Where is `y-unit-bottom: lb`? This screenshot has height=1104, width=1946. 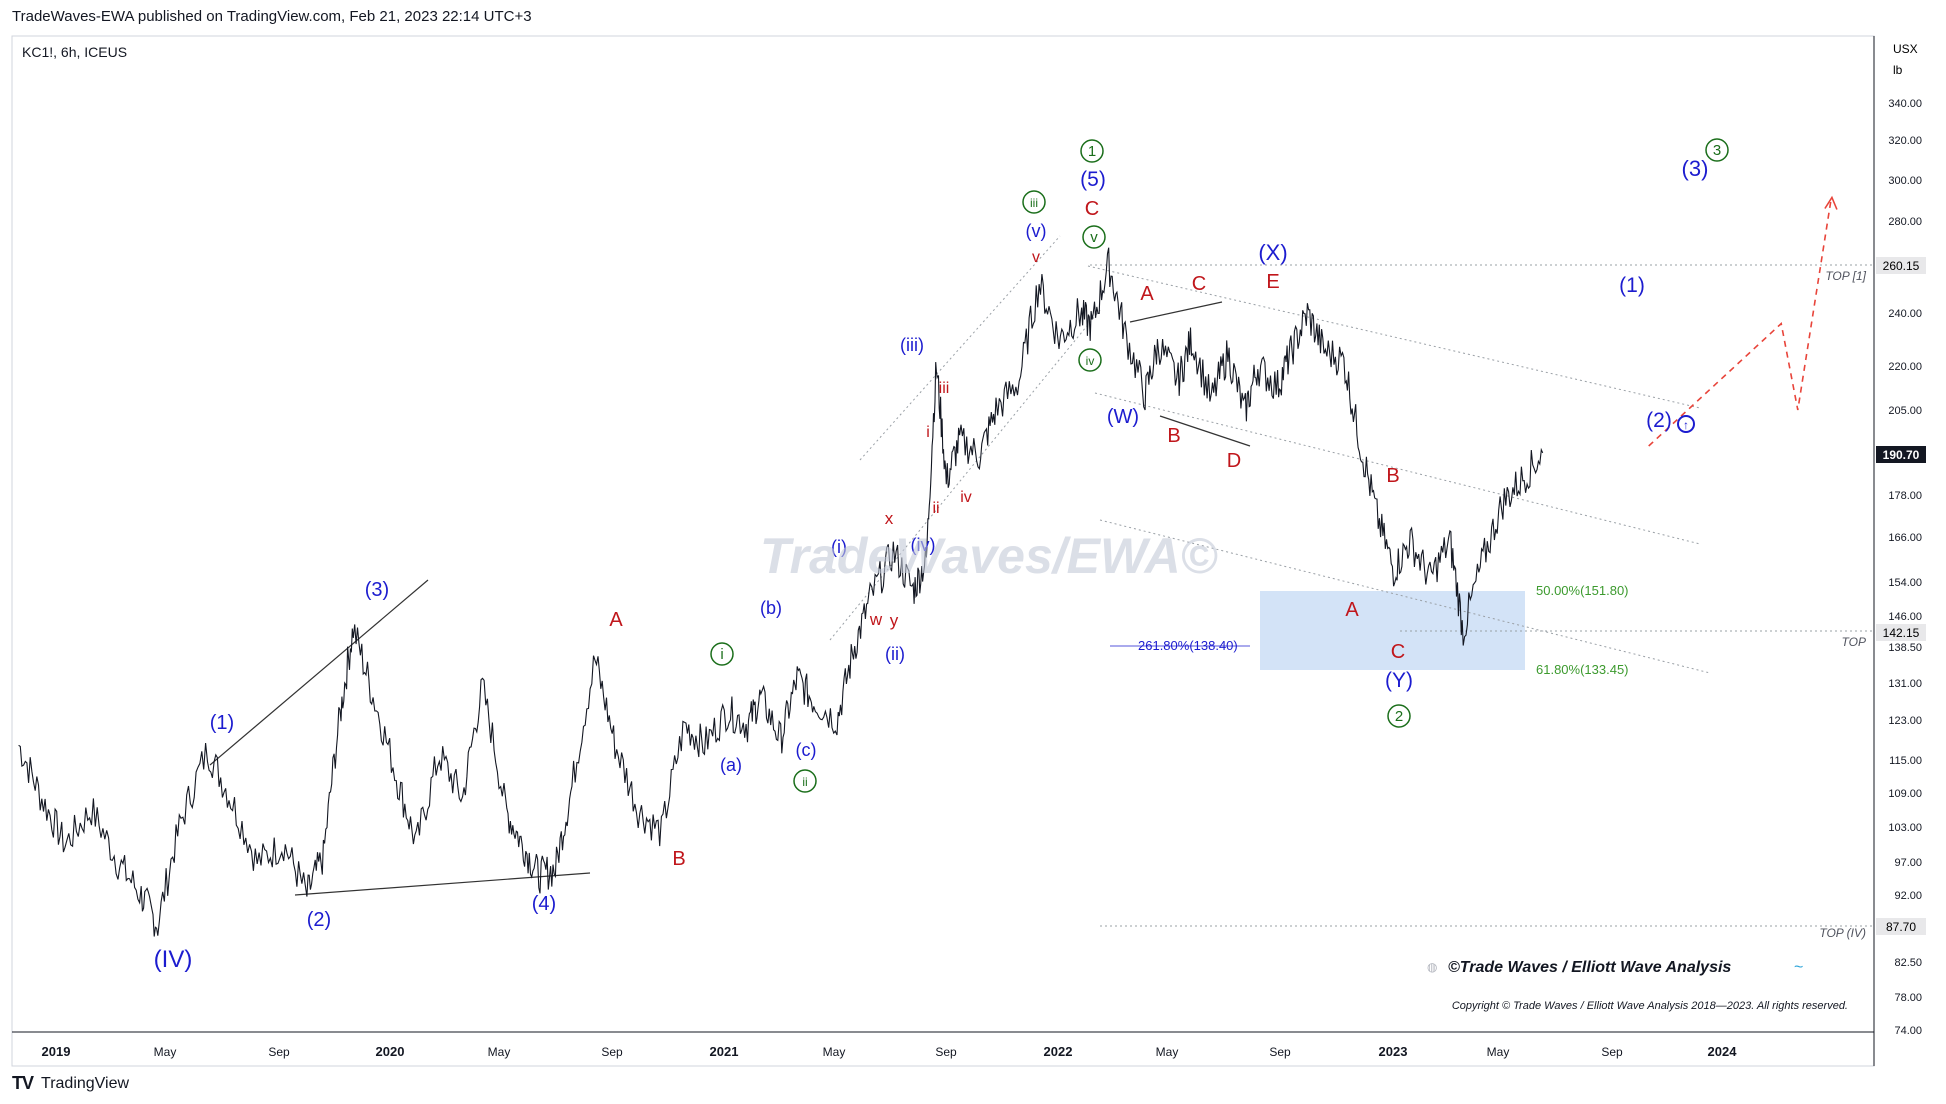
y-unit-bottom: lb is located at coordinates (1898, 70).